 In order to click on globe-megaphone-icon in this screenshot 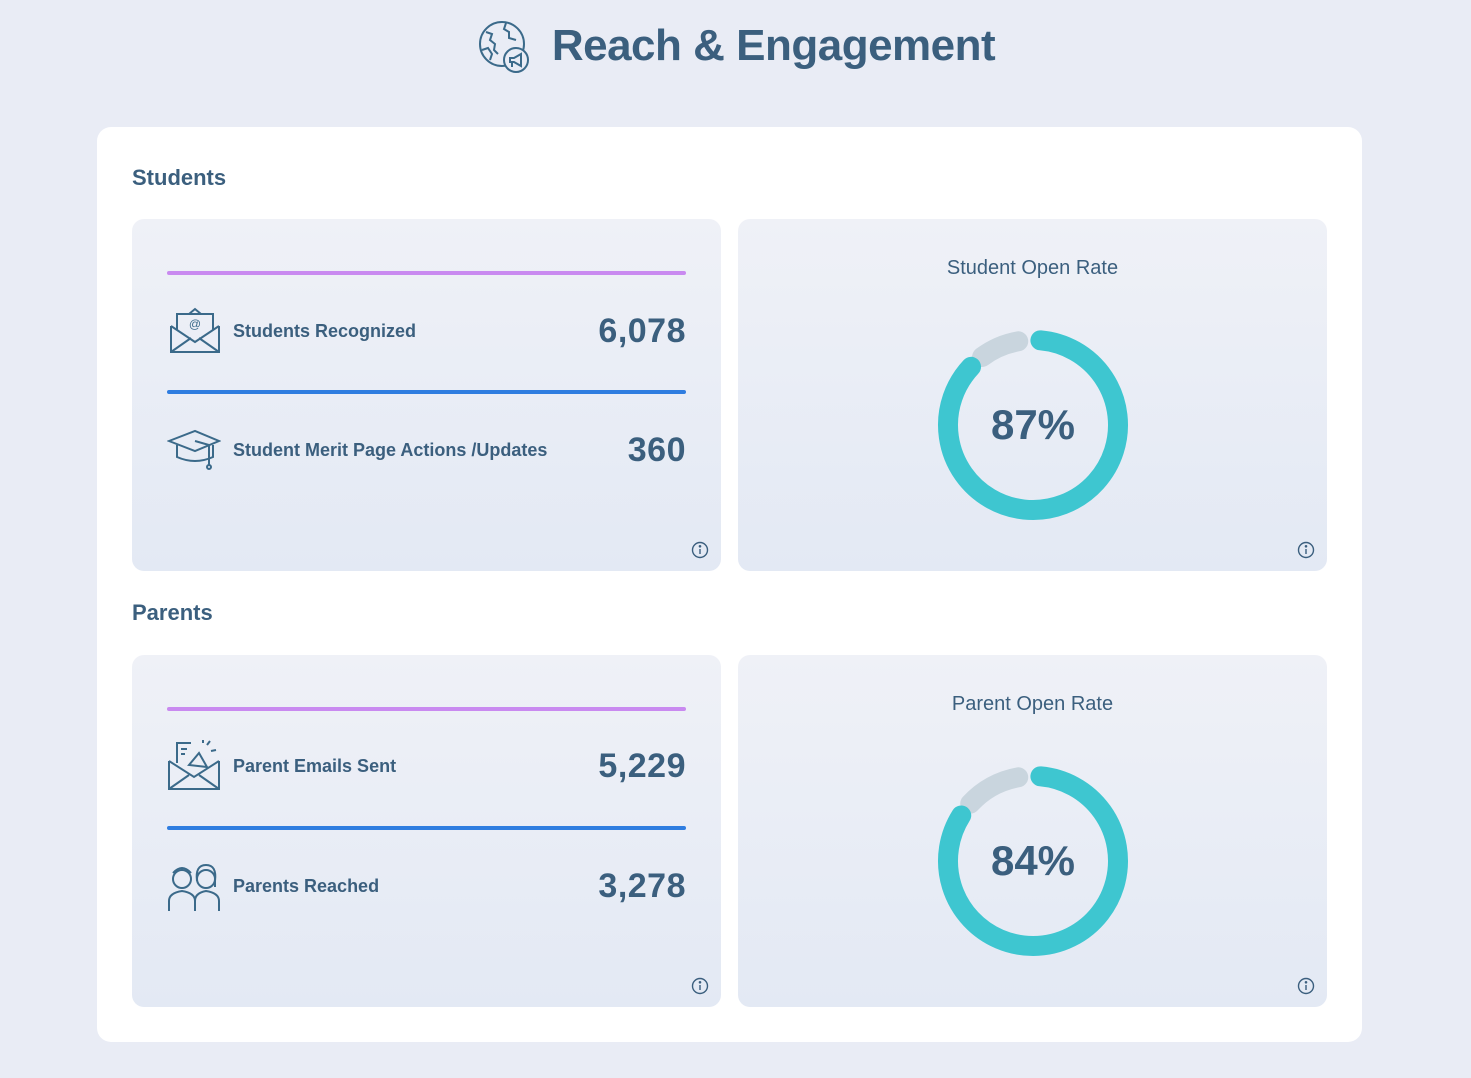, I will do `click(503, 47)`.